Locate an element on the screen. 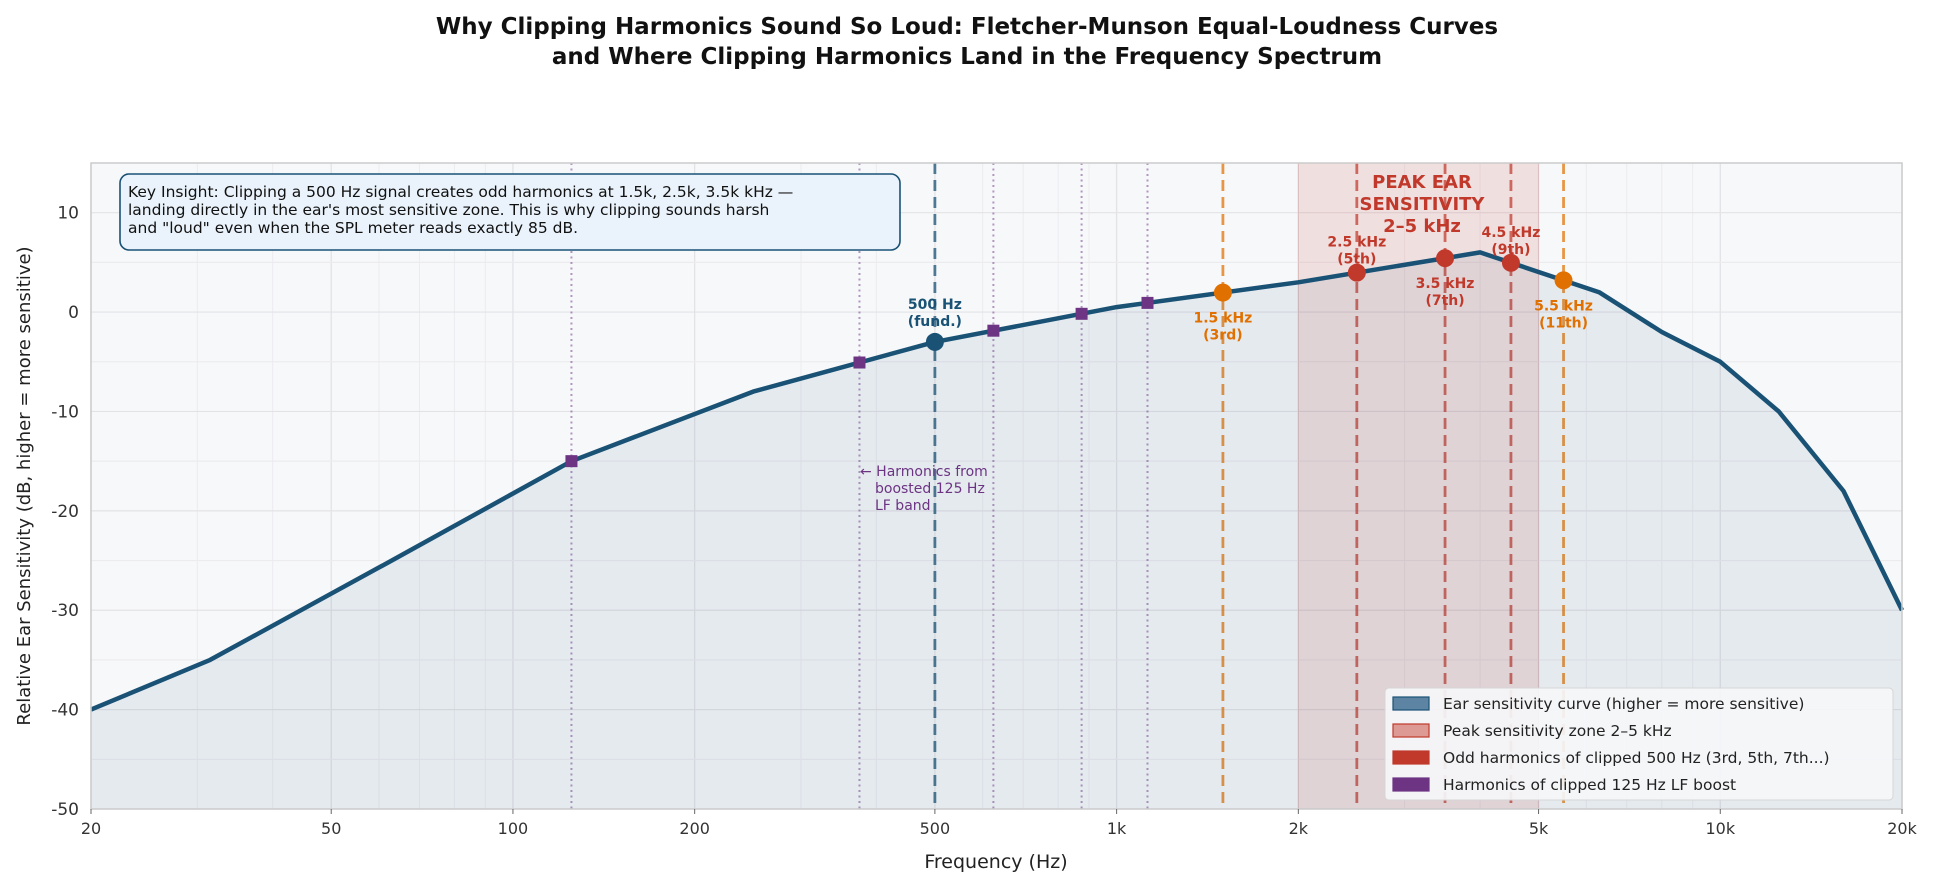 This screenshot has height=889, width=1934. x-tick-label: 2k is located at coordinates (1299, 828).